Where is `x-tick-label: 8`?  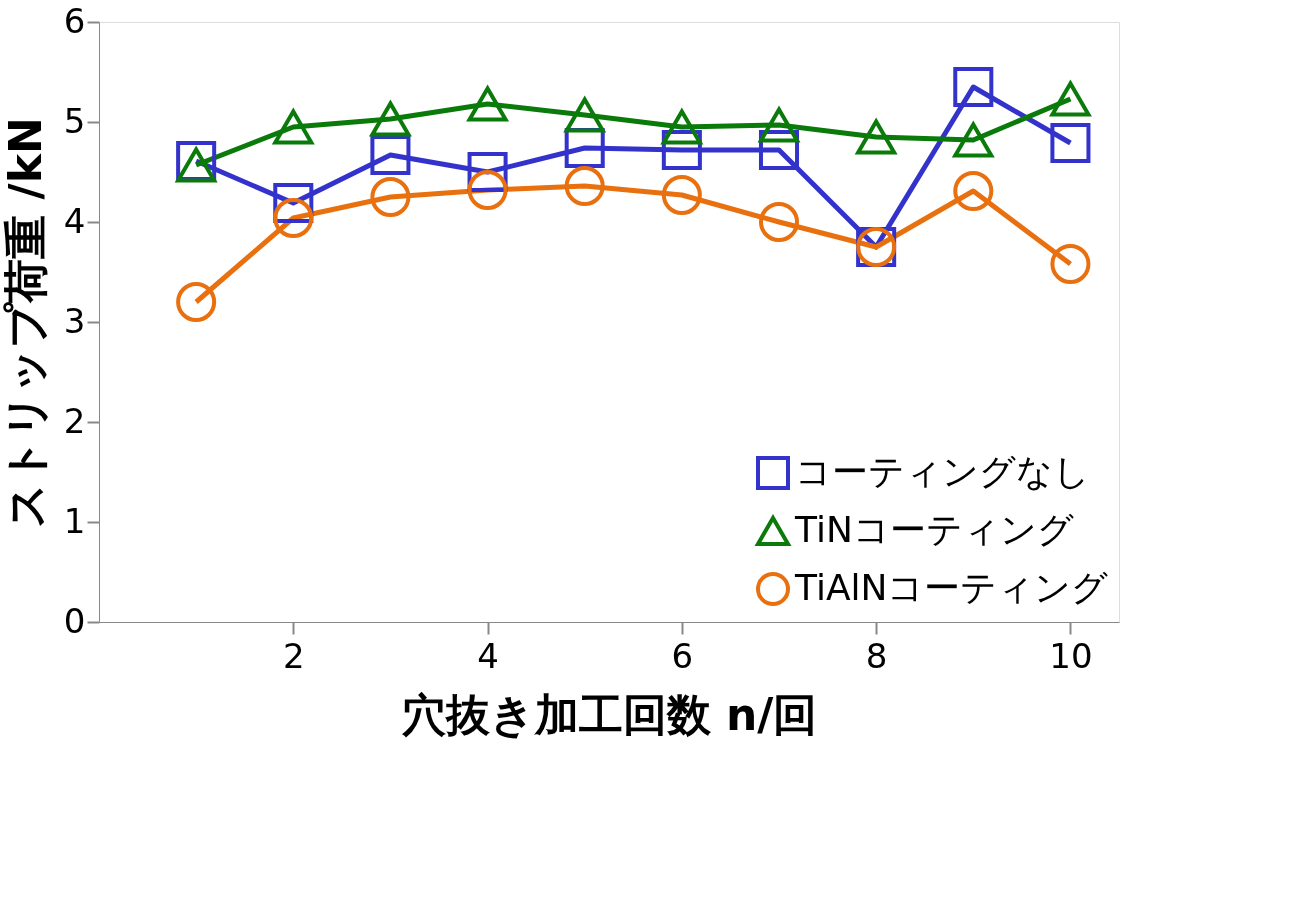
x-tick-label: 8 is located at coordinates (876, 655).